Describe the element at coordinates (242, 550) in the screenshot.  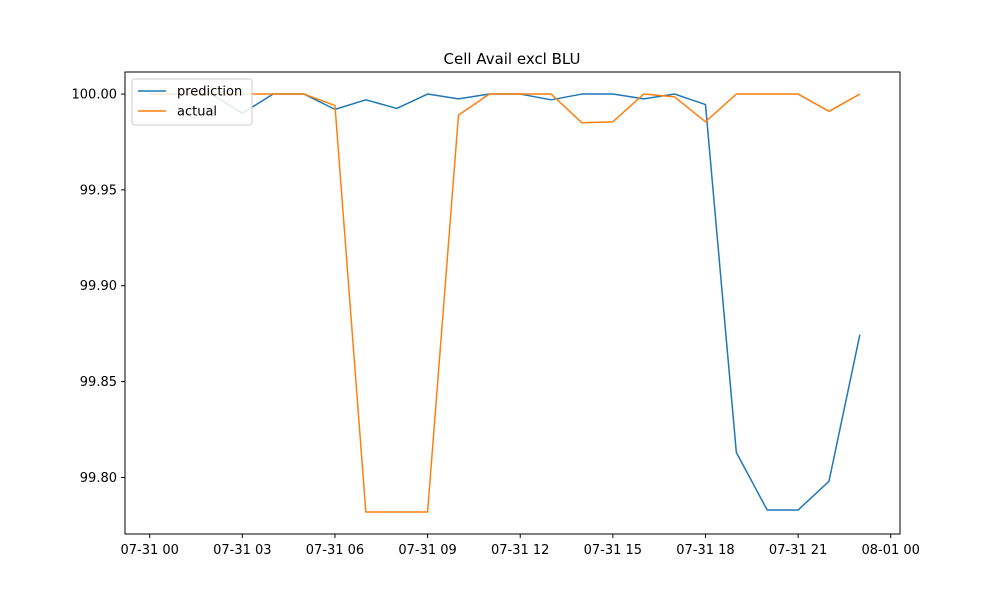
I see `x-tick-label: 07-31 03` at that location.